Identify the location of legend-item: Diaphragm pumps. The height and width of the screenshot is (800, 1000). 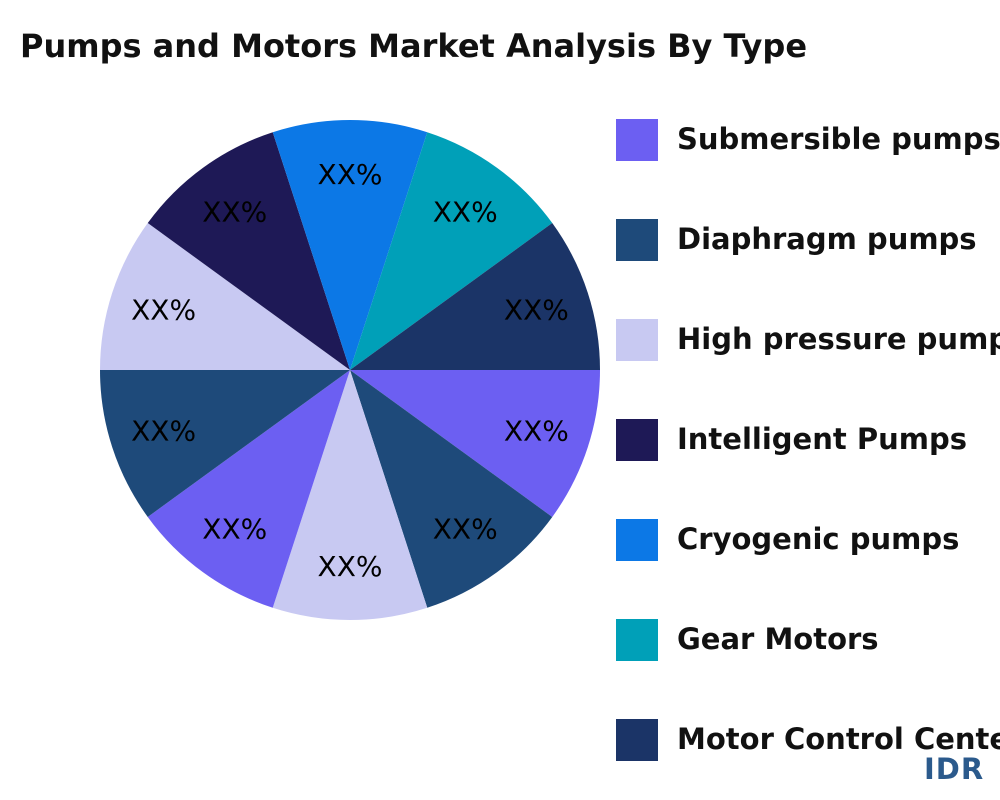
(808, 240).